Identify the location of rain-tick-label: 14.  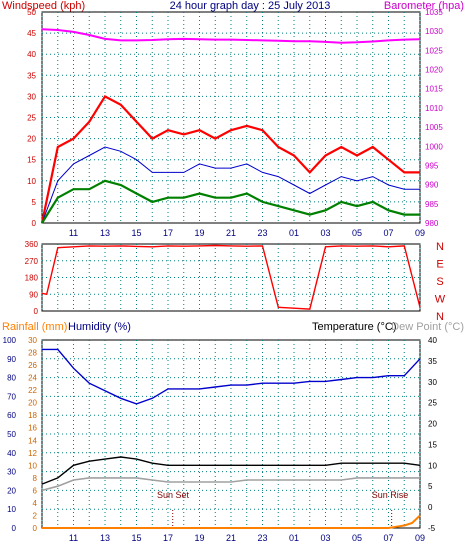
(32, 440).